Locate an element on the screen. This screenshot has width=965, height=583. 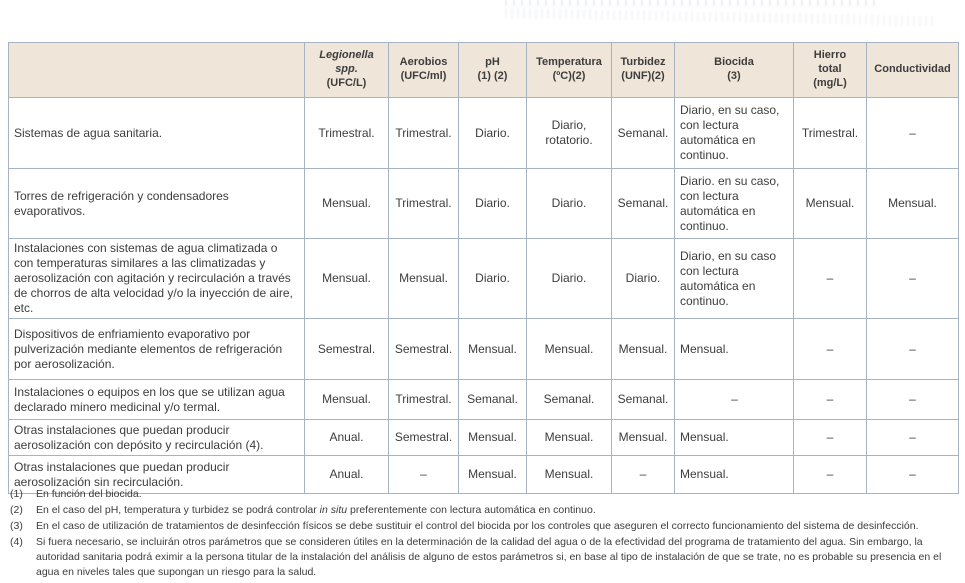
cell-turbidez: – is located at coordinates (643, 474).